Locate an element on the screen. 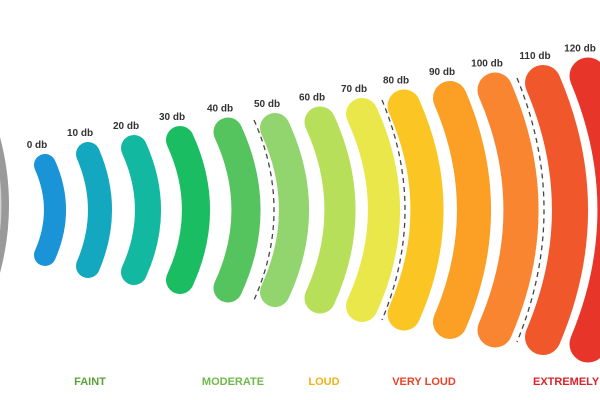 The height and width of the screenshot is (400, 600). db-label-5: 50 db is located at coordinates (267, 104).